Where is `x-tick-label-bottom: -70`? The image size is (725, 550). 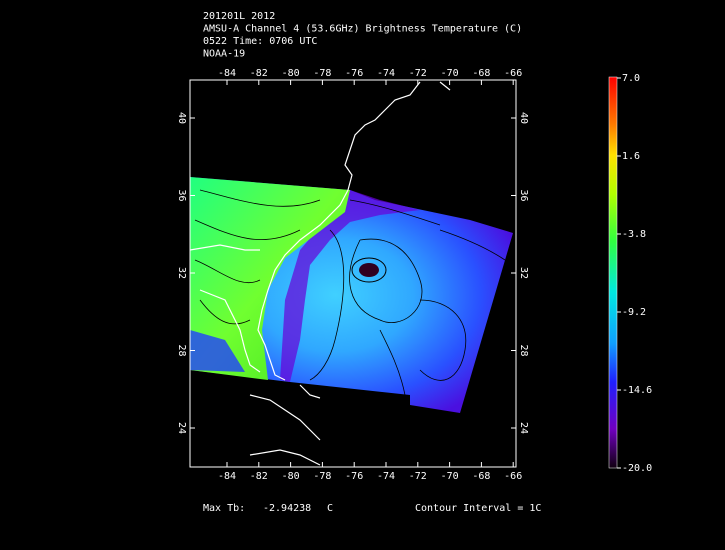 x-tick-label-bottom: -70 is located at coordinates (450, 476).